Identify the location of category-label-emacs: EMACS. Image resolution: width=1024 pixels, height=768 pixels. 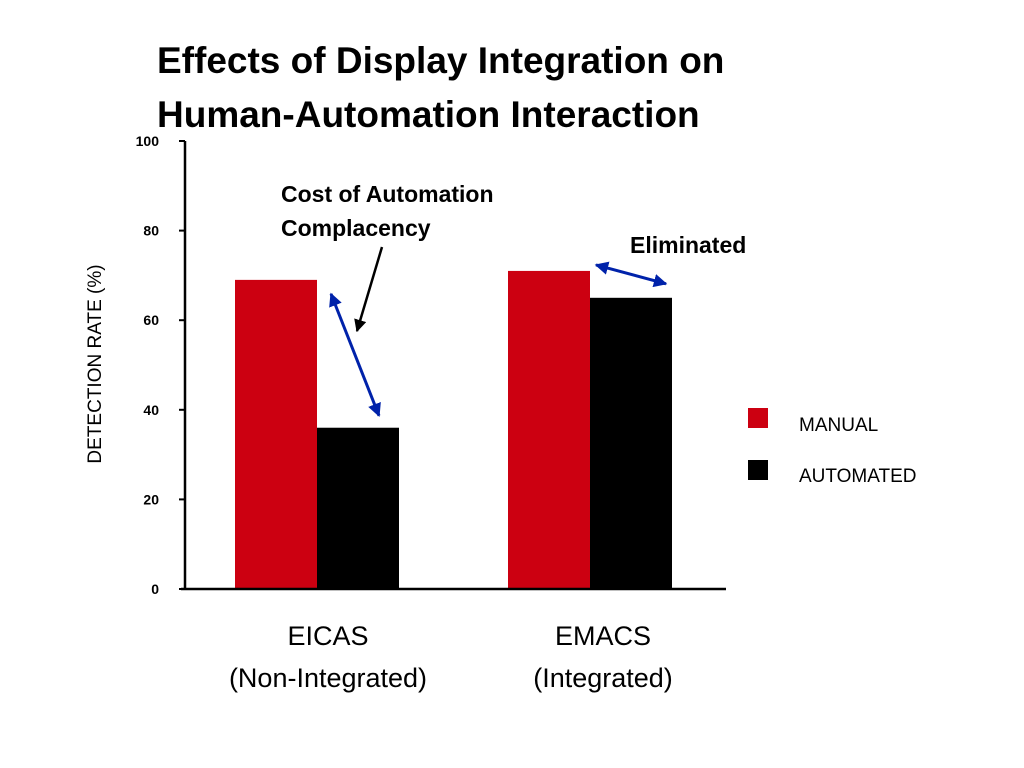
(603, 636).